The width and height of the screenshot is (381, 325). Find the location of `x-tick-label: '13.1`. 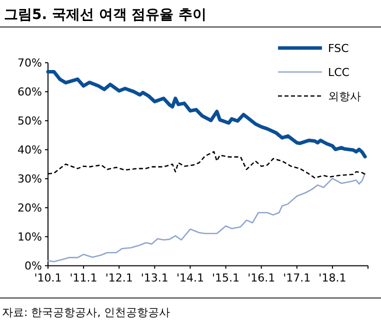

x-tick-label: '13.1 is located at coordinates (154, 278).